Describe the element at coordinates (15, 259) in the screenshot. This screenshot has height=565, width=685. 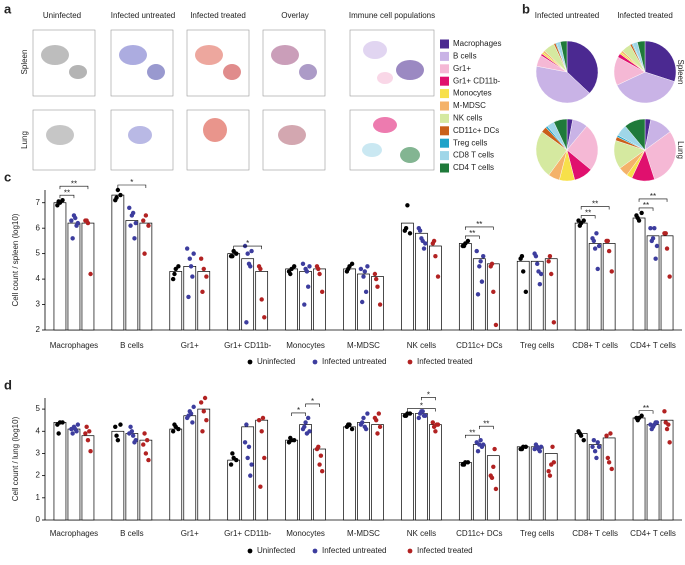
I see `y-axis-label: Cell count / spleen (log10)` at that location.